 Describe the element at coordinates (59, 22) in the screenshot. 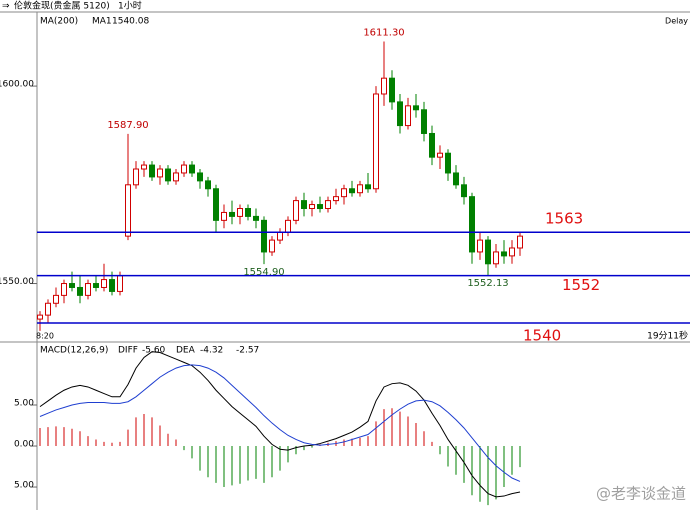

I see `ma-label: MA(200)` at that location.